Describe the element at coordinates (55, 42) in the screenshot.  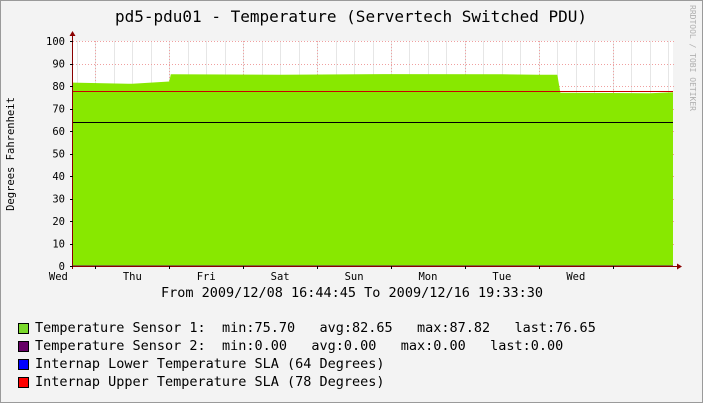
I see `y-tick-label: 100` at that location.